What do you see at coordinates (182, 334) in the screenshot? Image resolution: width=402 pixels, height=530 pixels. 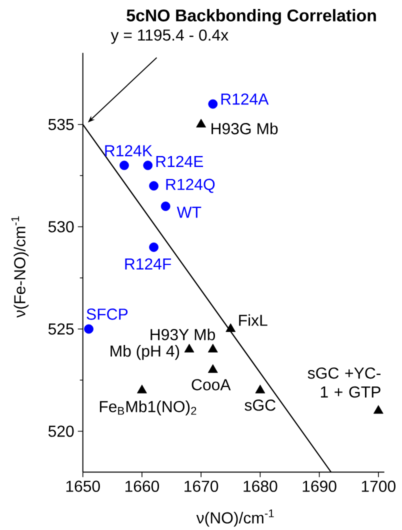 I see `annotation: H93Y Mb` at bounding box center [182, 334].